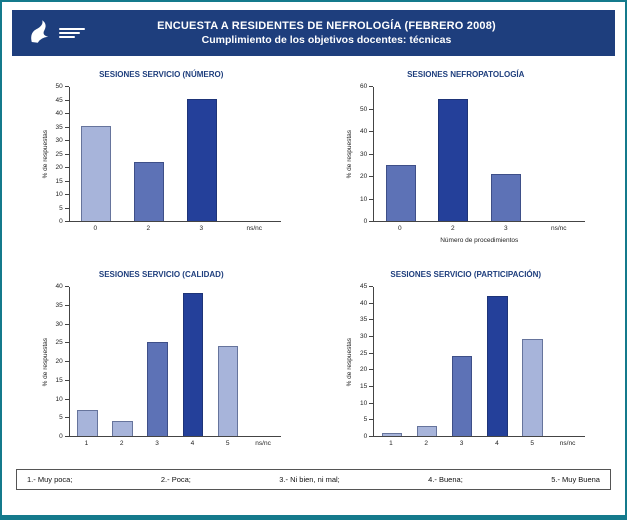 Image resolution: width=627 pixels, height=520 pixels. What do you see at coordinates (161, 74) in the screenshot?
I see `chart-title: SESIONES SERVICIO (NÚMERO)` at bounding box center [161, 74].